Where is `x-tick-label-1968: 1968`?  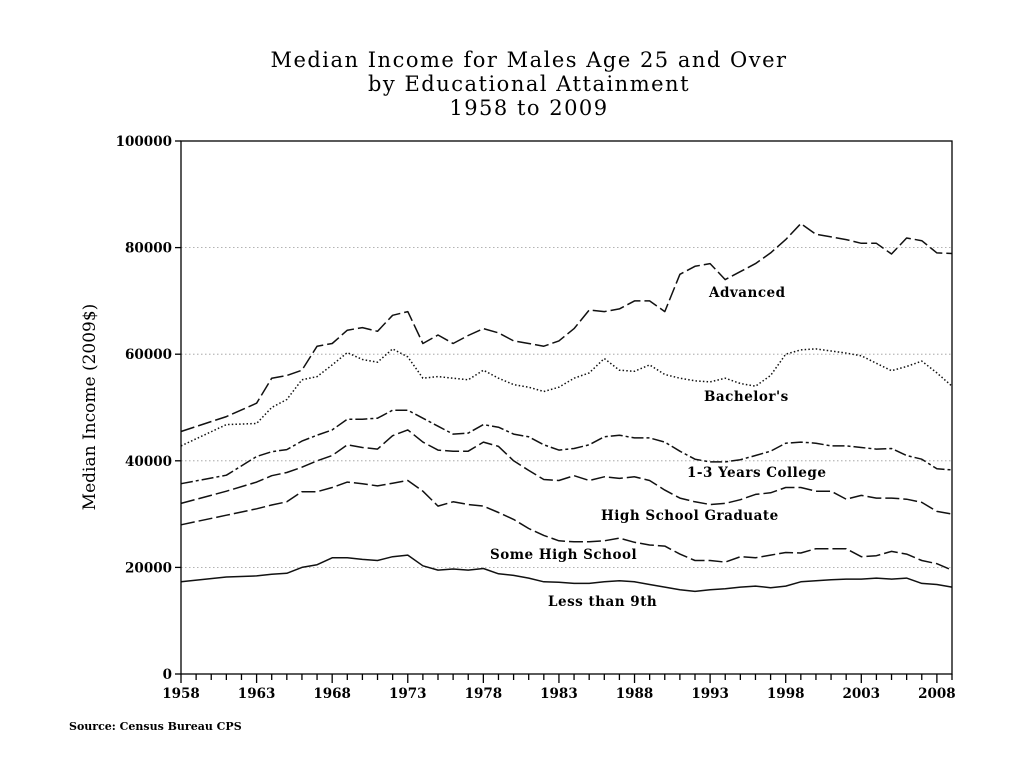 x-tick-label-1968: 1968 is located at coordinates (332, 694).